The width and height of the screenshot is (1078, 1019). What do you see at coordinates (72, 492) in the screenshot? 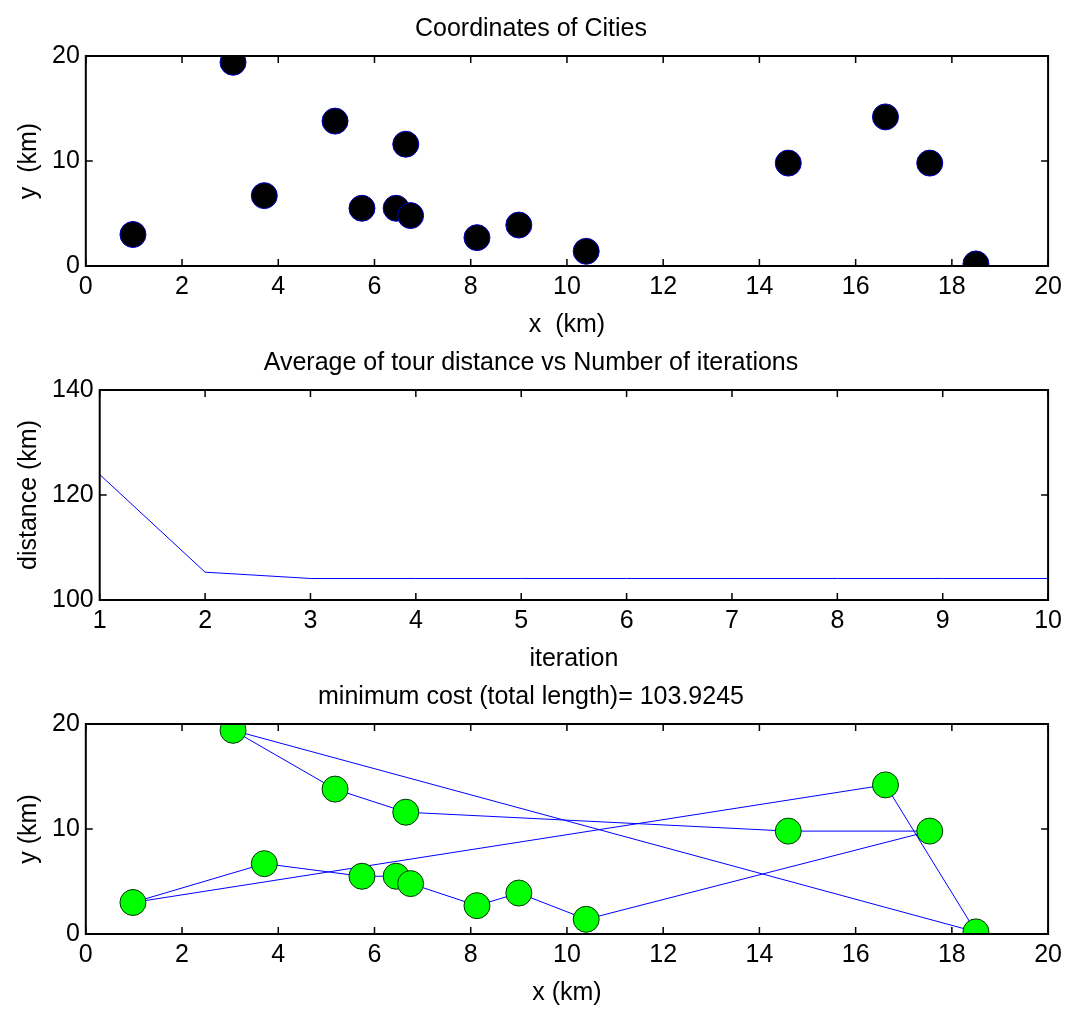
I see `y-tick-label: 120` at bounding box center [72, 492].